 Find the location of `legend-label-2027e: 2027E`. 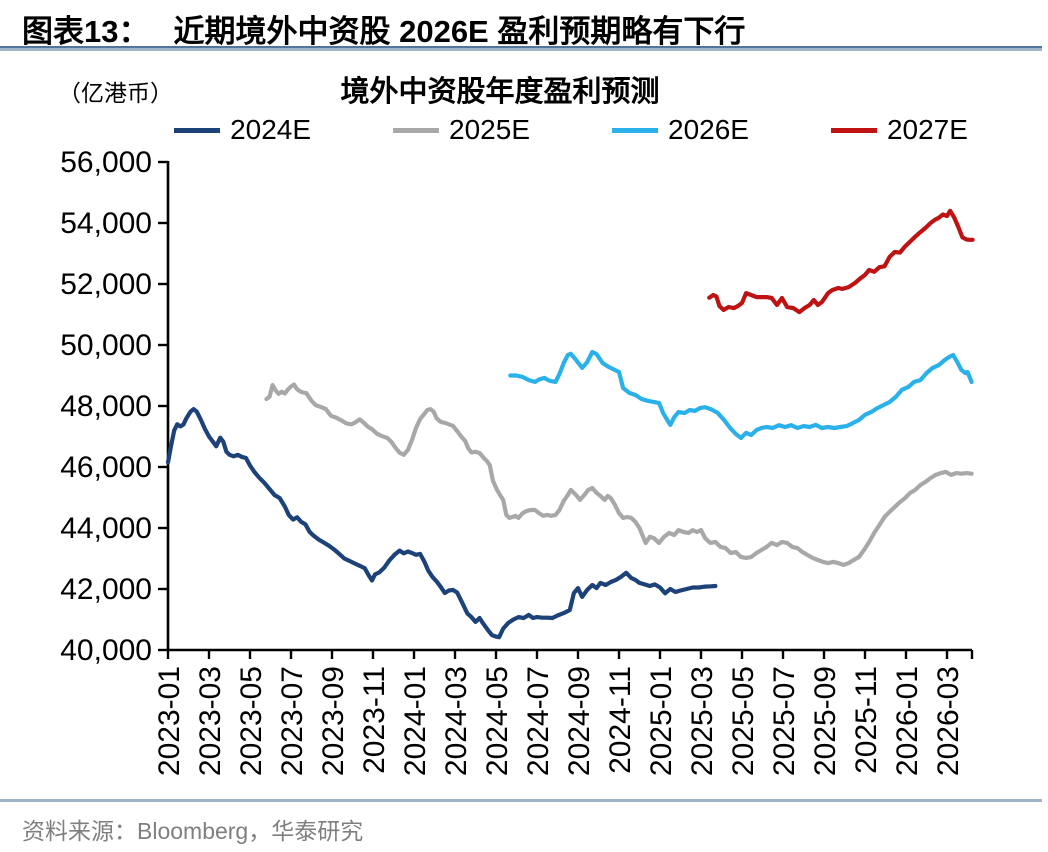

legend-label-2027e: 2027E is located at coordinates (927, 129).